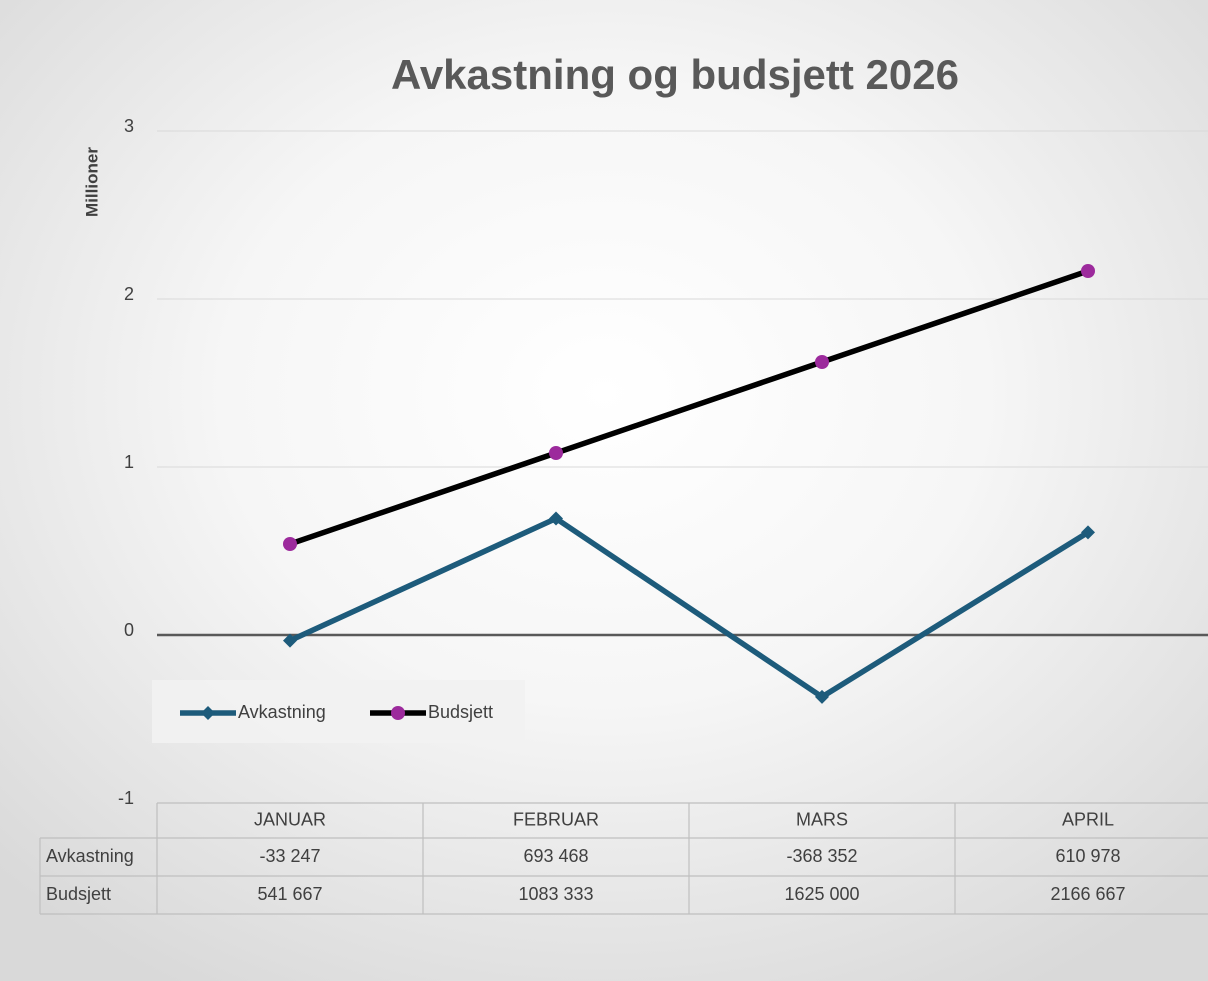  Describe the element at coordinates (689, 607) in the screenshot. I see `series-line` at that location.